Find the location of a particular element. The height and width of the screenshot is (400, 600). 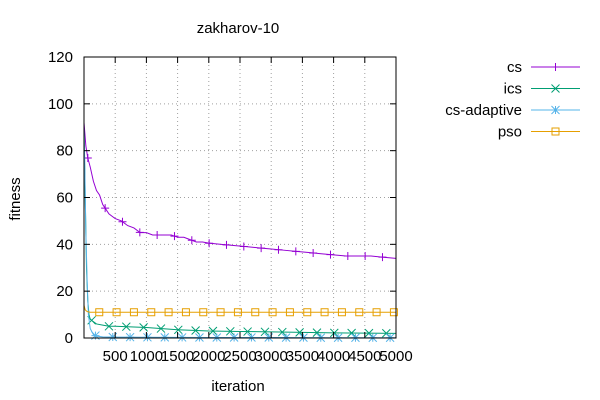

y-tick-label: 20 is located at coordinates (64, 291).